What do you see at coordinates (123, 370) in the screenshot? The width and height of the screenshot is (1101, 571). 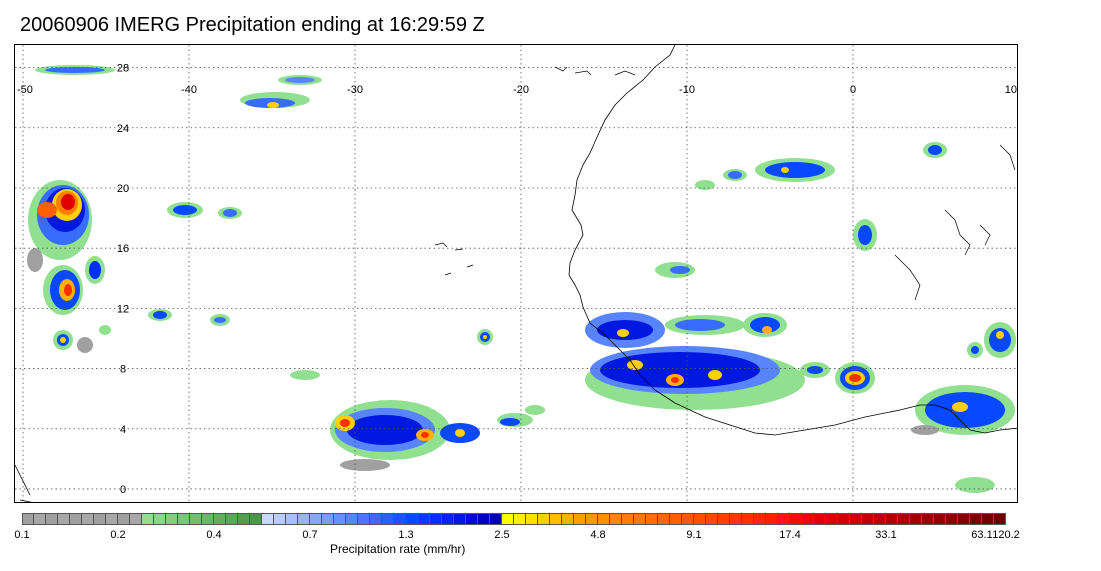 I see `lat-tick-label: 8` at bounding box center [123, 370].